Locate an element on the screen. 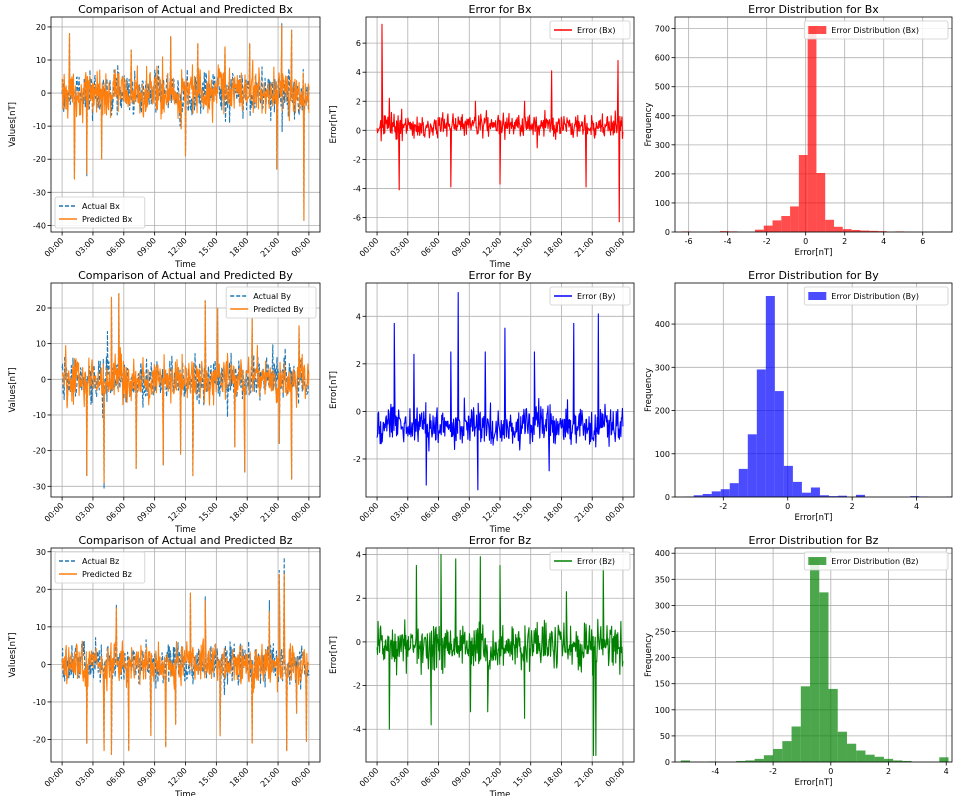  y-tick-label: 700 is located at coordinates (662, 29).